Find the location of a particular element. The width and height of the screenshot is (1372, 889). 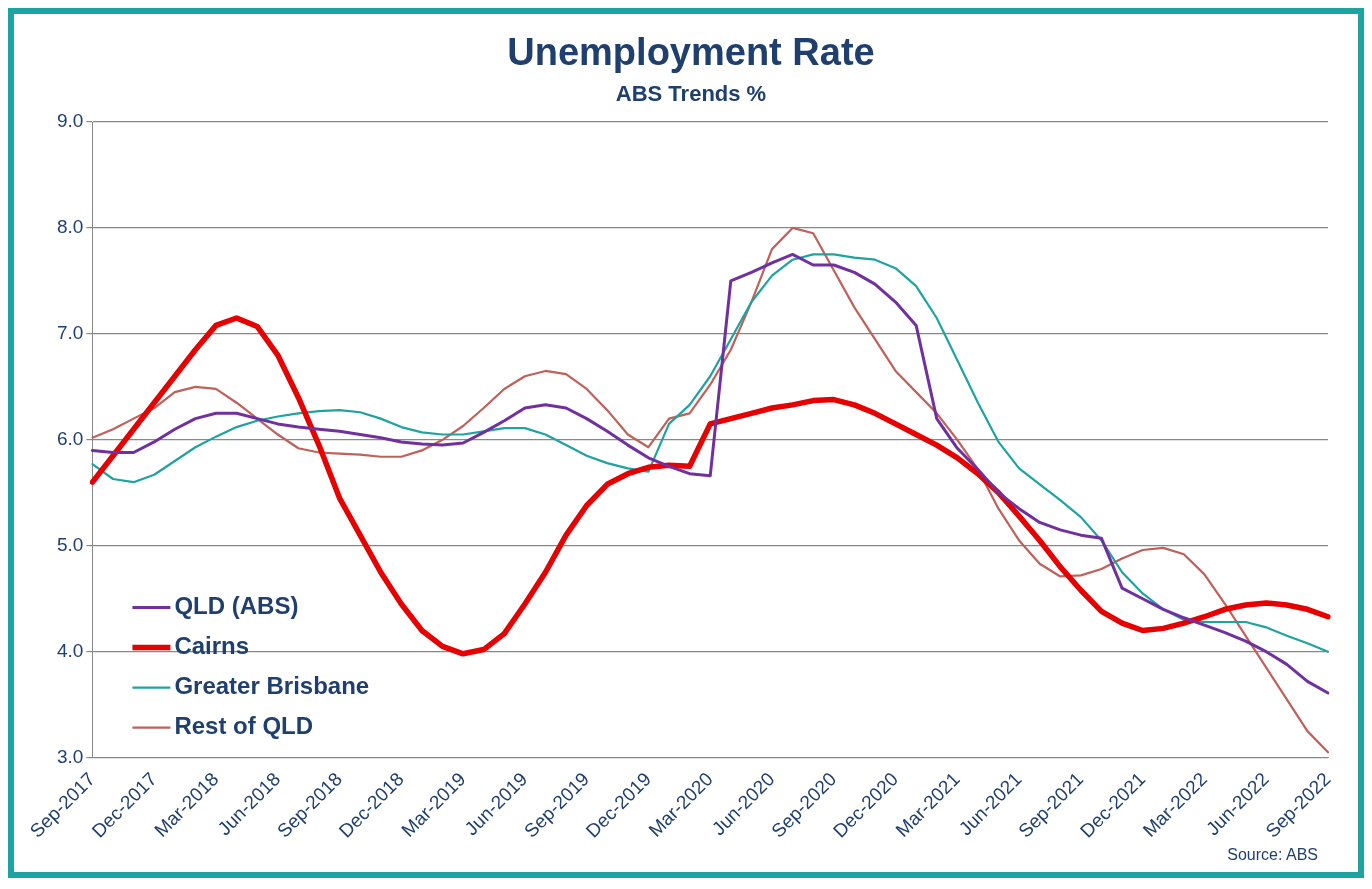

legend-label: Greater Brisbane is located at coordinates (272, 686).